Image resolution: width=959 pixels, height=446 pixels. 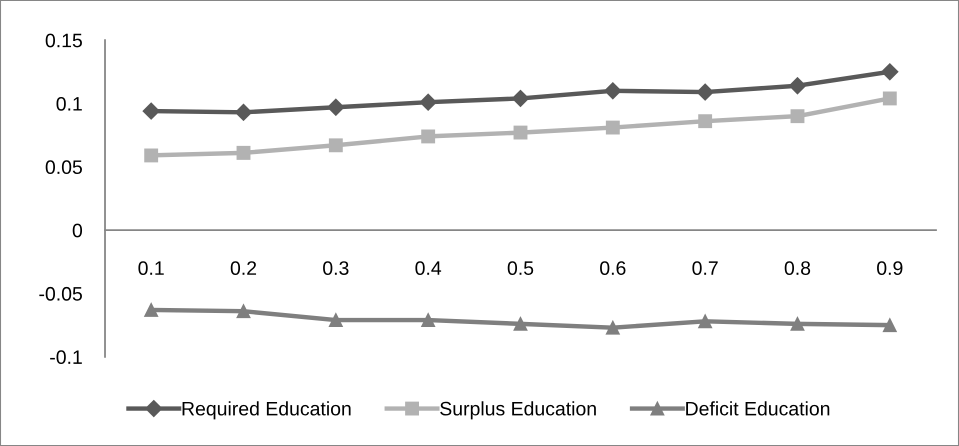 I want to click on y-tick-label: 0.1, so click(x=69, y=103).